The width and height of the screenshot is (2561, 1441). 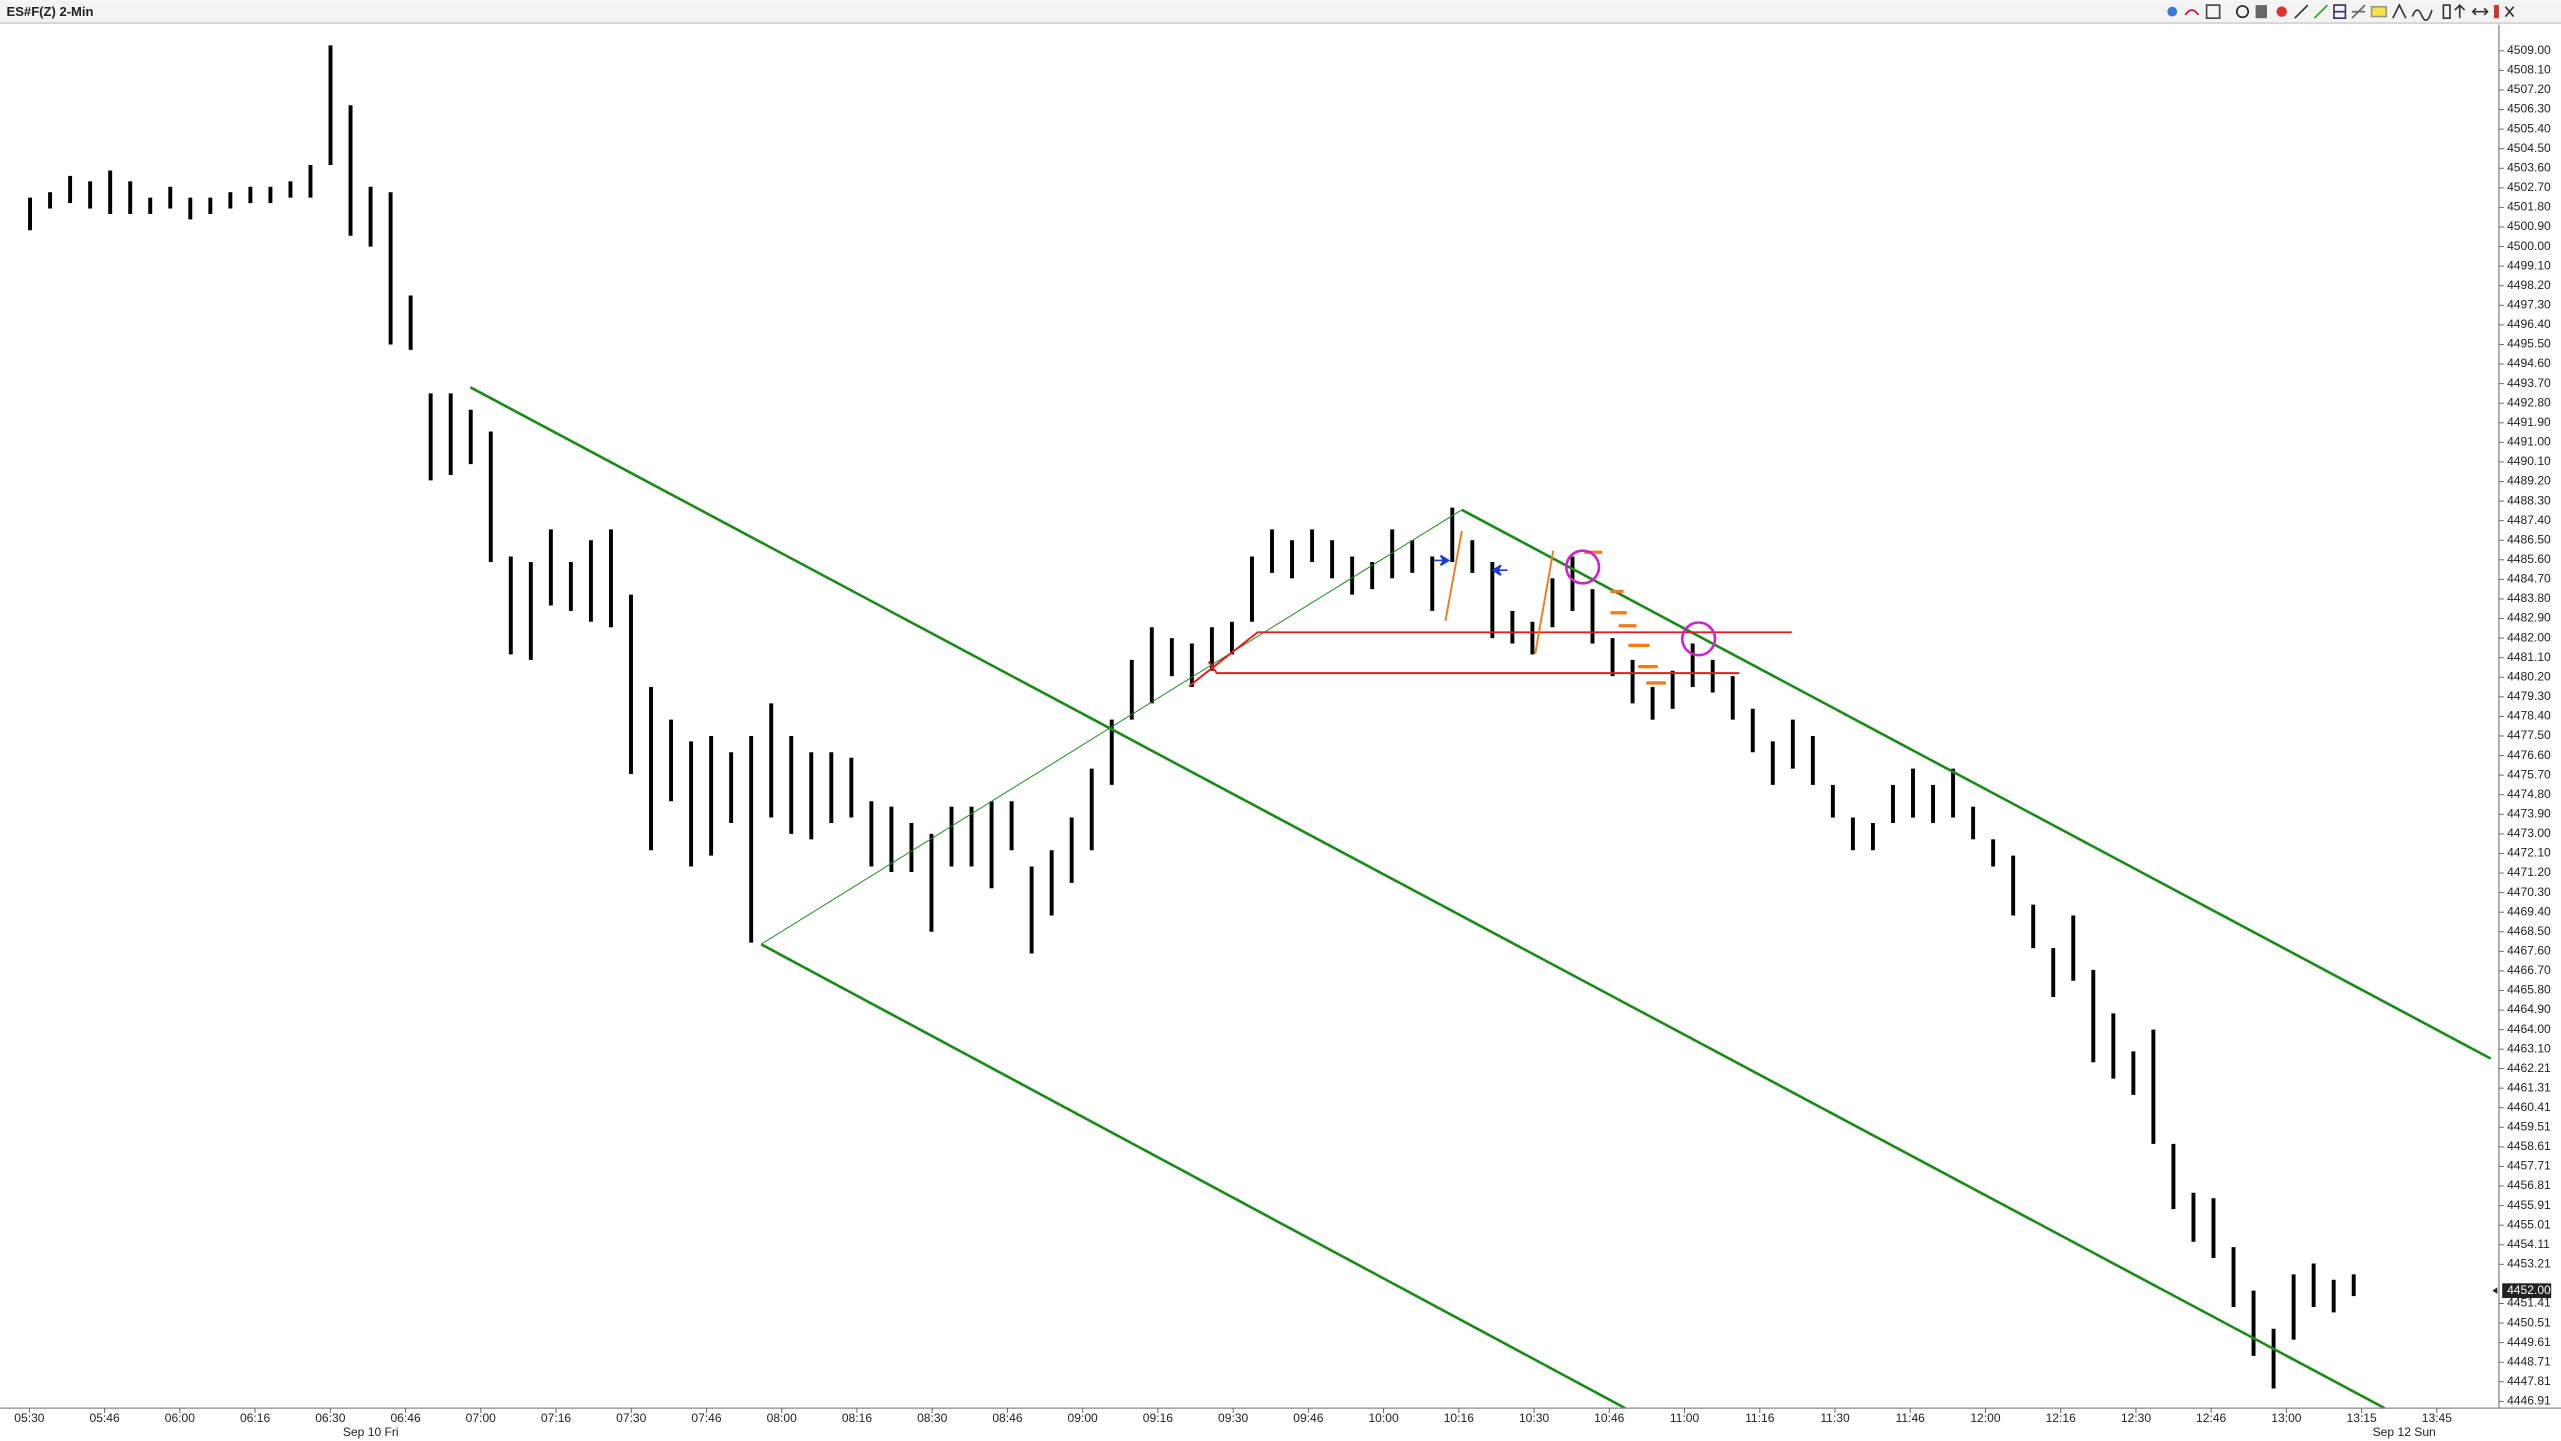 What do you see at coordinates (2529, 1322) in the screenshot?
I see `y-tick-label: 4450.51` at bounding box center [2529, 1322].